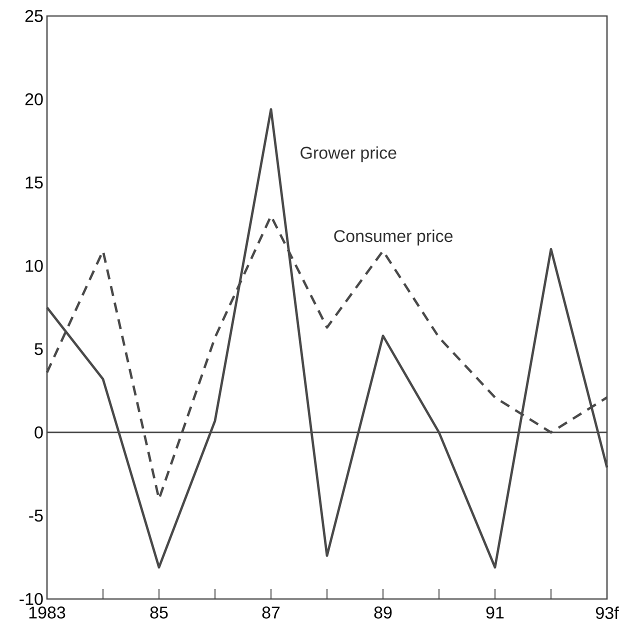  Describe the element at coordinates (38, 349) in the screenshot. I see `y-tick-label: 5` at that location.